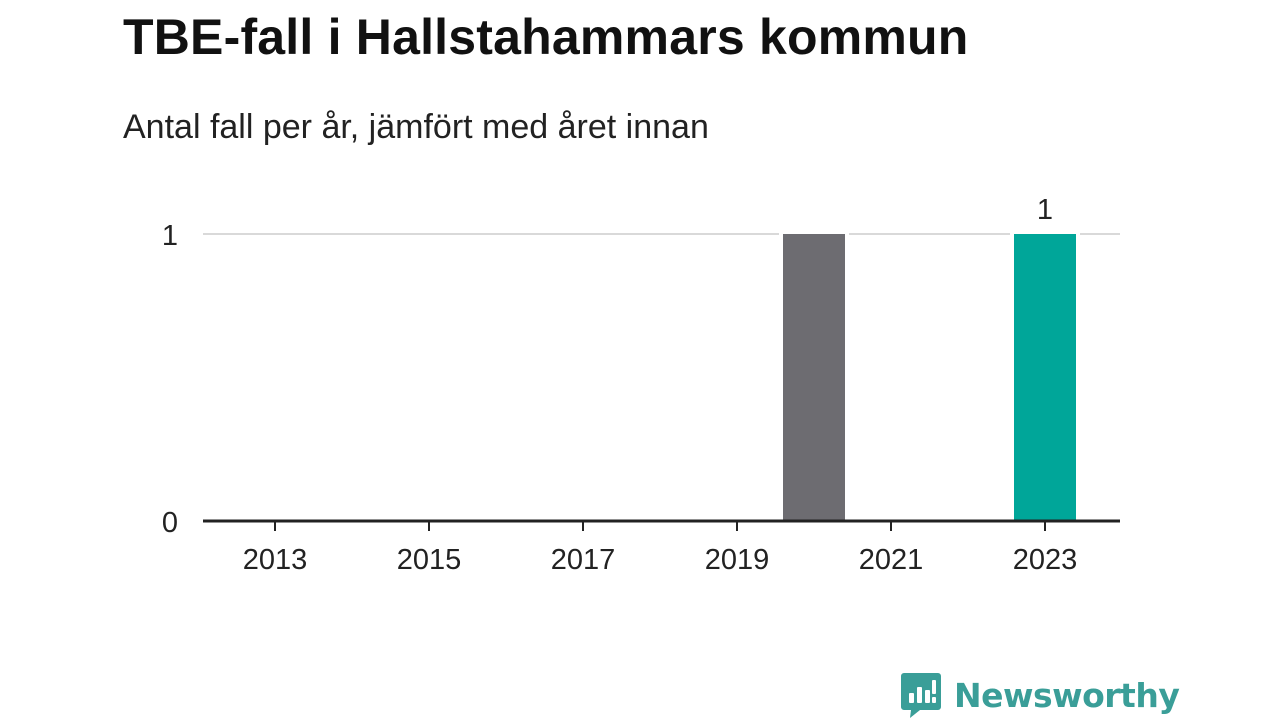 This screenshot has height=720, width=1280. I want to click on y-tick-label: 0, so click(170, 523).